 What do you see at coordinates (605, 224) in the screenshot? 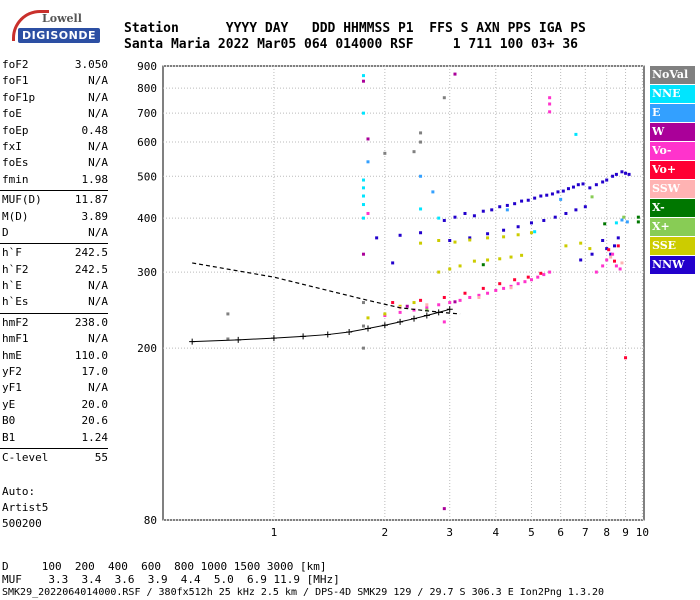
I see `data-point-x-` at bounding box center [605, 224].